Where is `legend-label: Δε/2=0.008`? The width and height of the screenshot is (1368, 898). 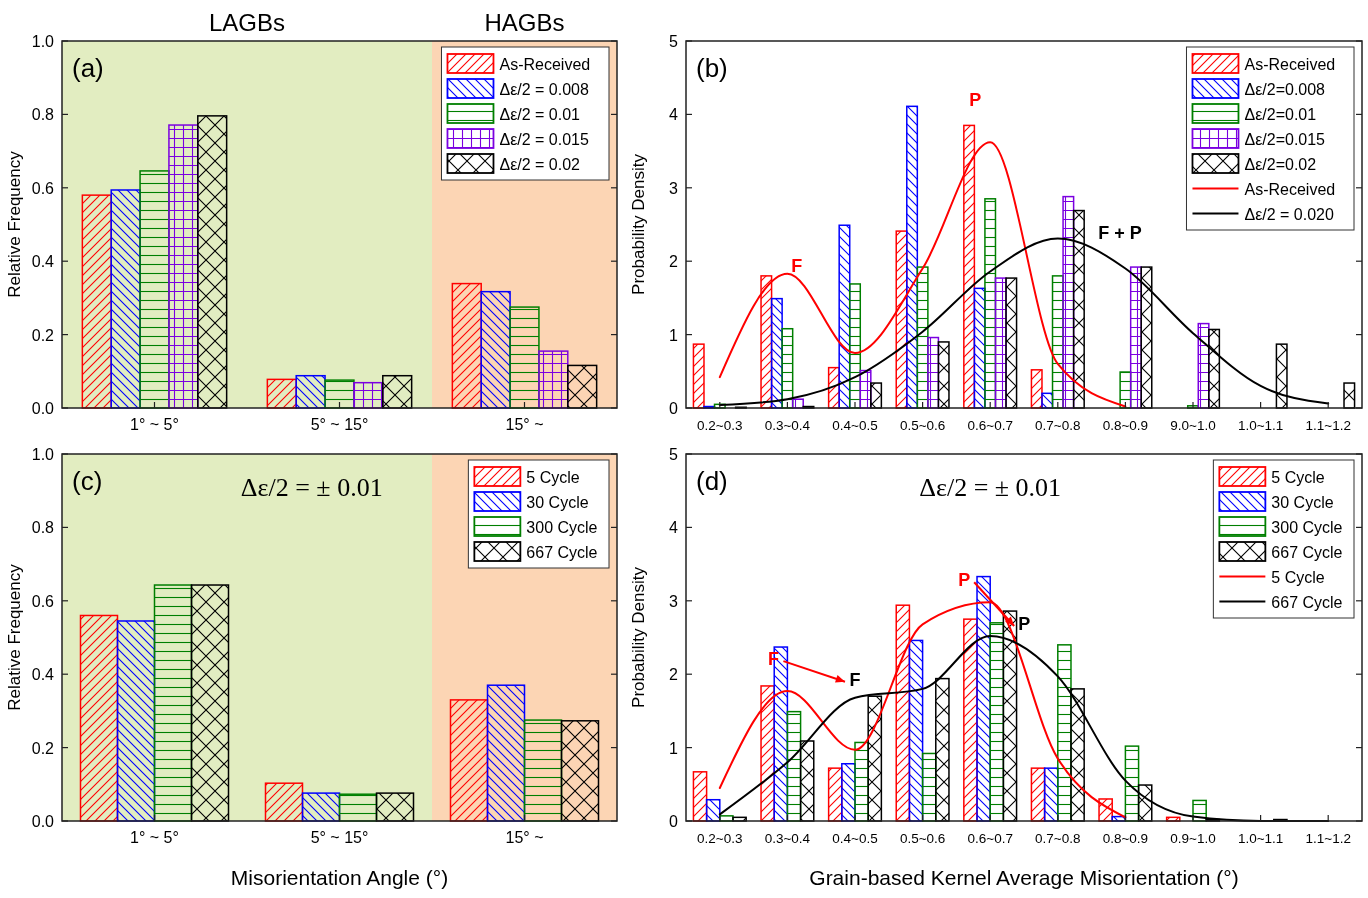 legend-label: Δε/2=0.008 is located at coordinates (1285, 89).